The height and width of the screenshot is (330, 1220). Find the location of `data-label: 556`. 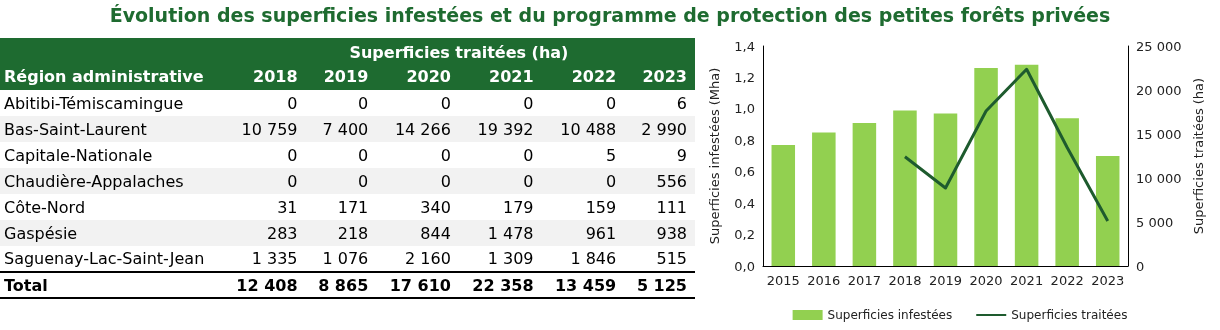

data-label: 556 is located at coordinates (671, 181).